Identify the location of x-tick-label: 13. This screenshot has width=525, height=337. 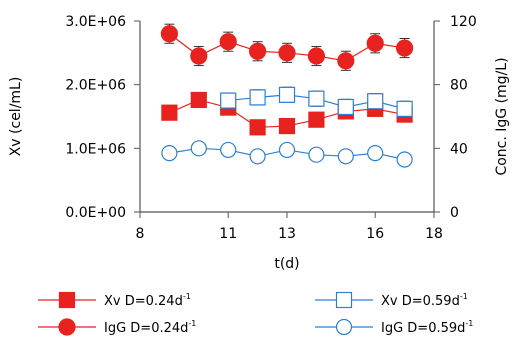
(287, 234).